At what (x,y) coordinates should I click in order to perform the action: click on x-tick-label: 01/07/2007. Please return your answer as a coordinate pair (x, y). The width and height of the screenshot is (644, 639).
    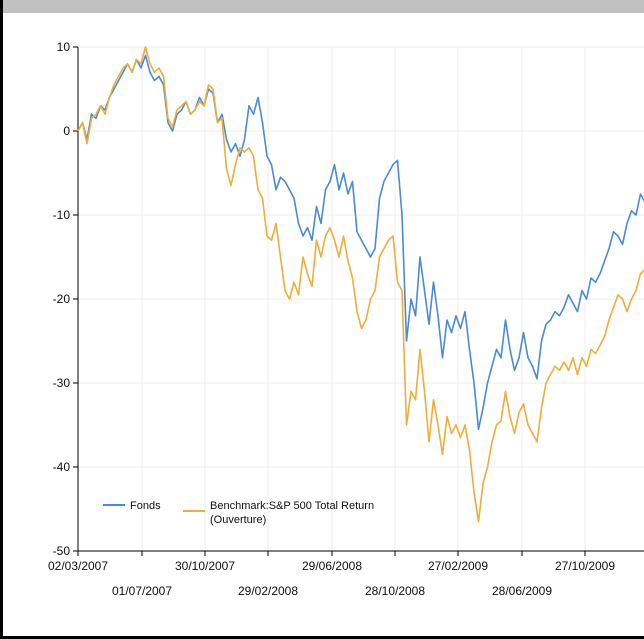
    Looking at the image, I should click on (142, 591).